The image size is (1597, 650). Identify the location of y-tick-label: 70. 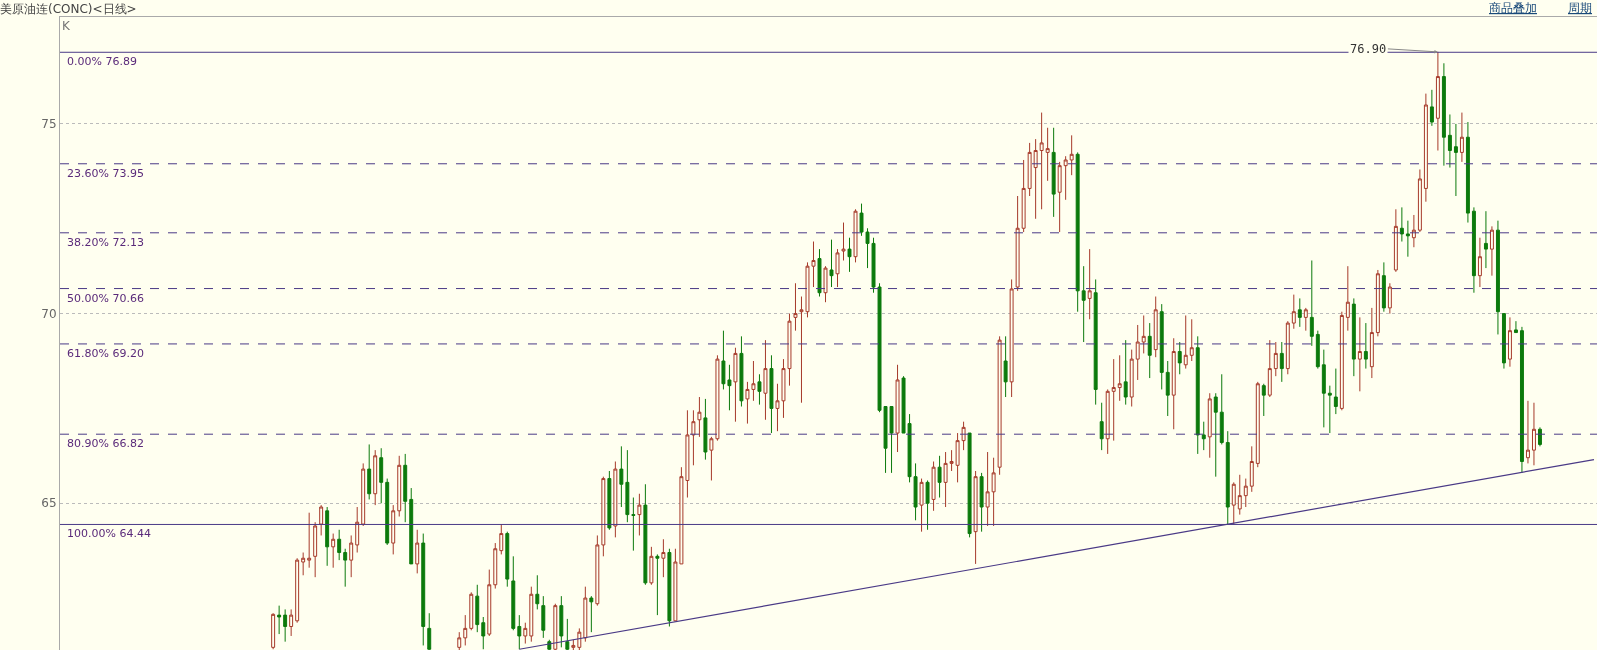
(49, 313).